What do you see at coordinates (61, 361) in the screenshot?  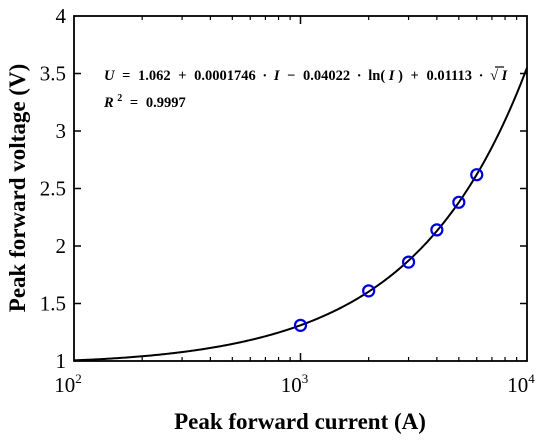 I see `y-tick-label: 1` at bounding box center [61, 361].